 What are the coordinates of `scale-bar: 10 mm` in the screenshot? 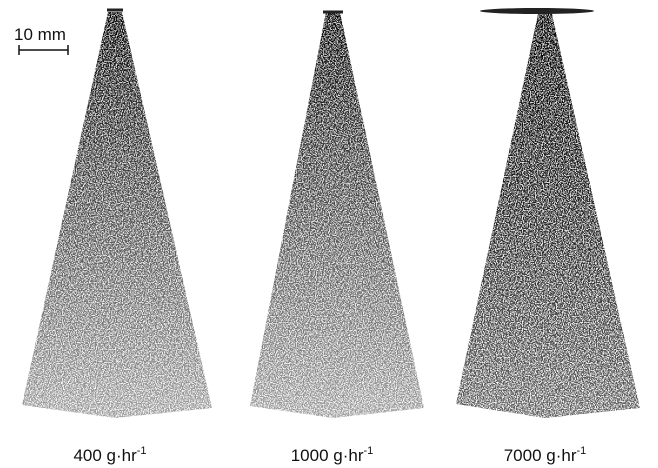 It's located at (41, 40).